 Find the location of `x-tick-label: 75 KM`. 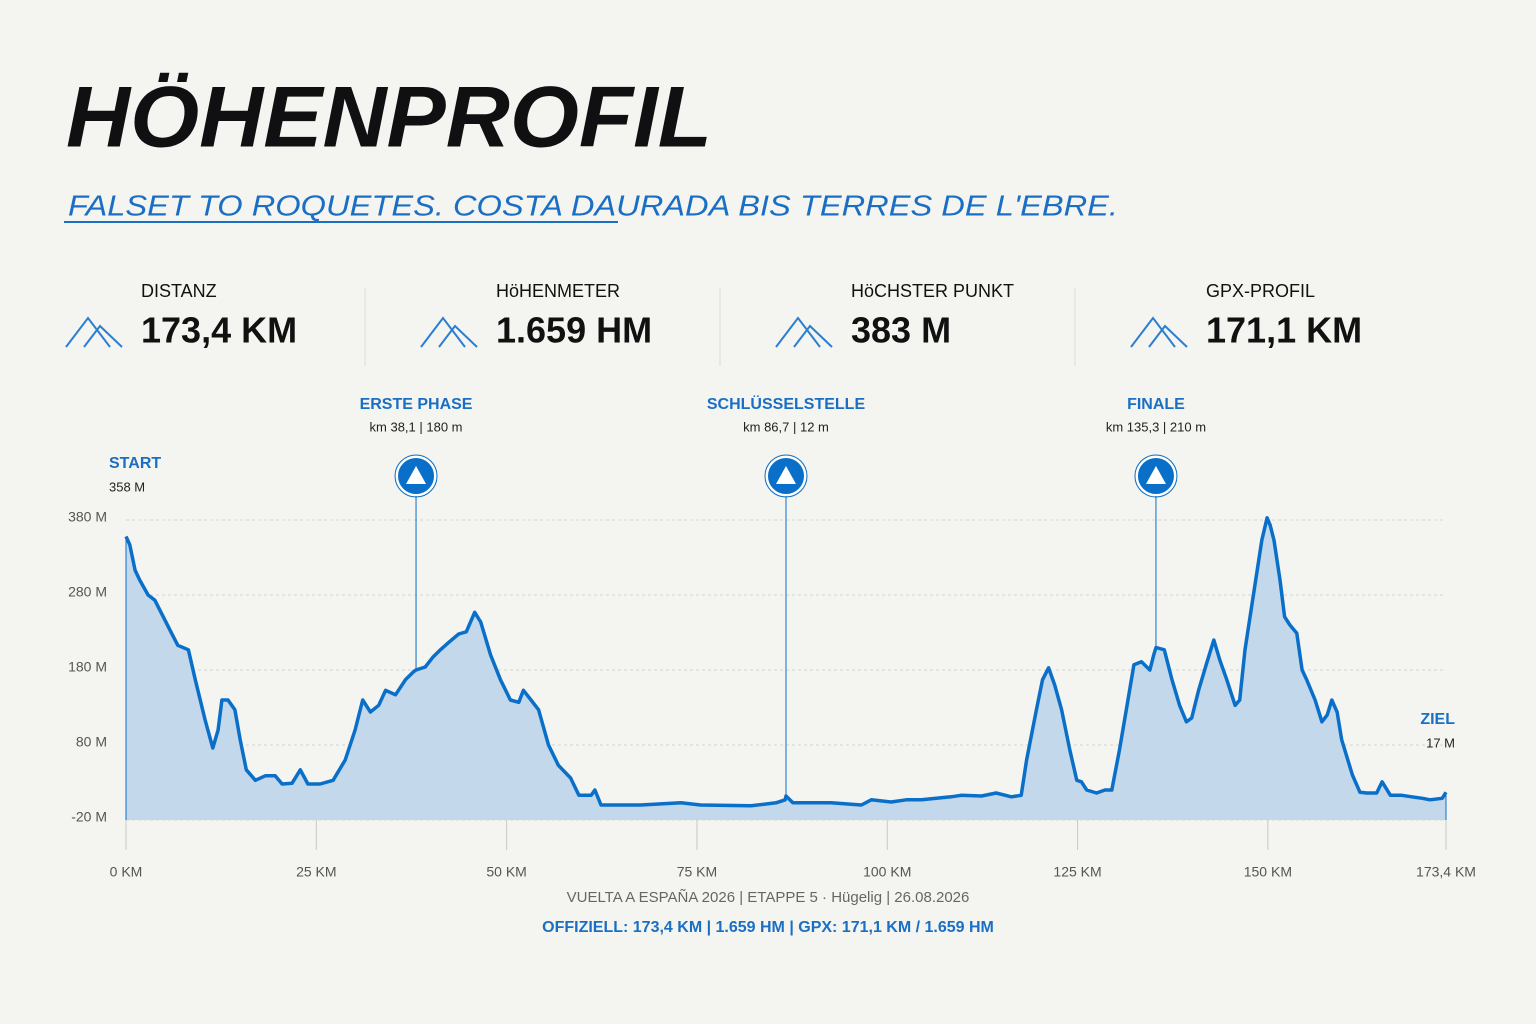

x-tick-label: 75 KM is located at coordinates (697, 872).